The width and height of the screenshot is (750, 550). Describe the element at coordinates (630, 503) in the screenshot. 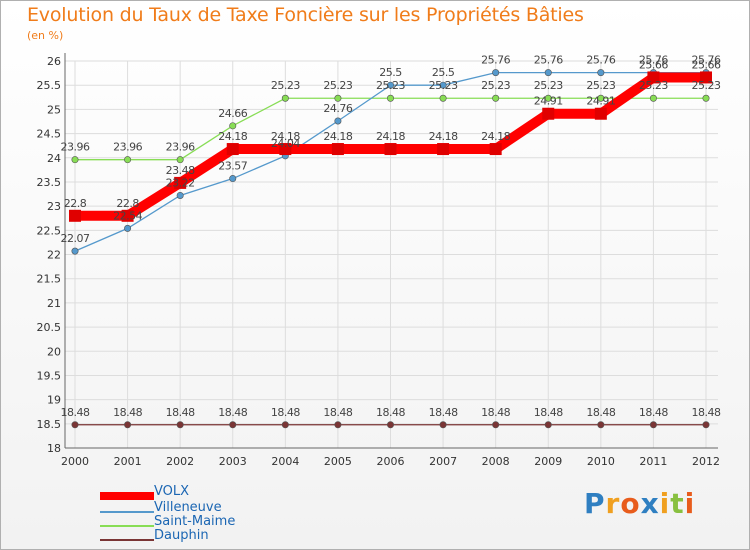

I see `logo-letter: o` at that location.